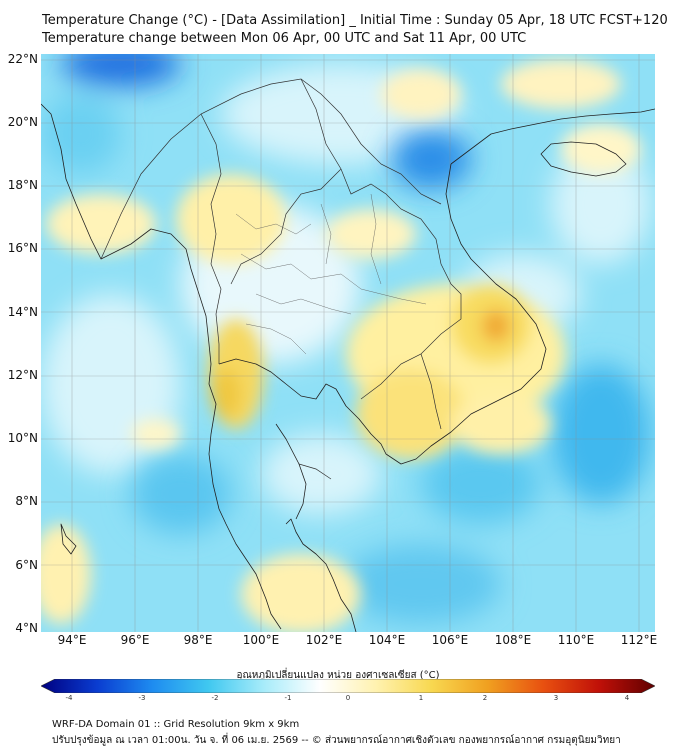 The width and height of the screenshot is (676, 756). What do you see at coordinates (69, 698) in the screenshot?
I see `colorbar-tick: -4` at bounding box center [69, 698].